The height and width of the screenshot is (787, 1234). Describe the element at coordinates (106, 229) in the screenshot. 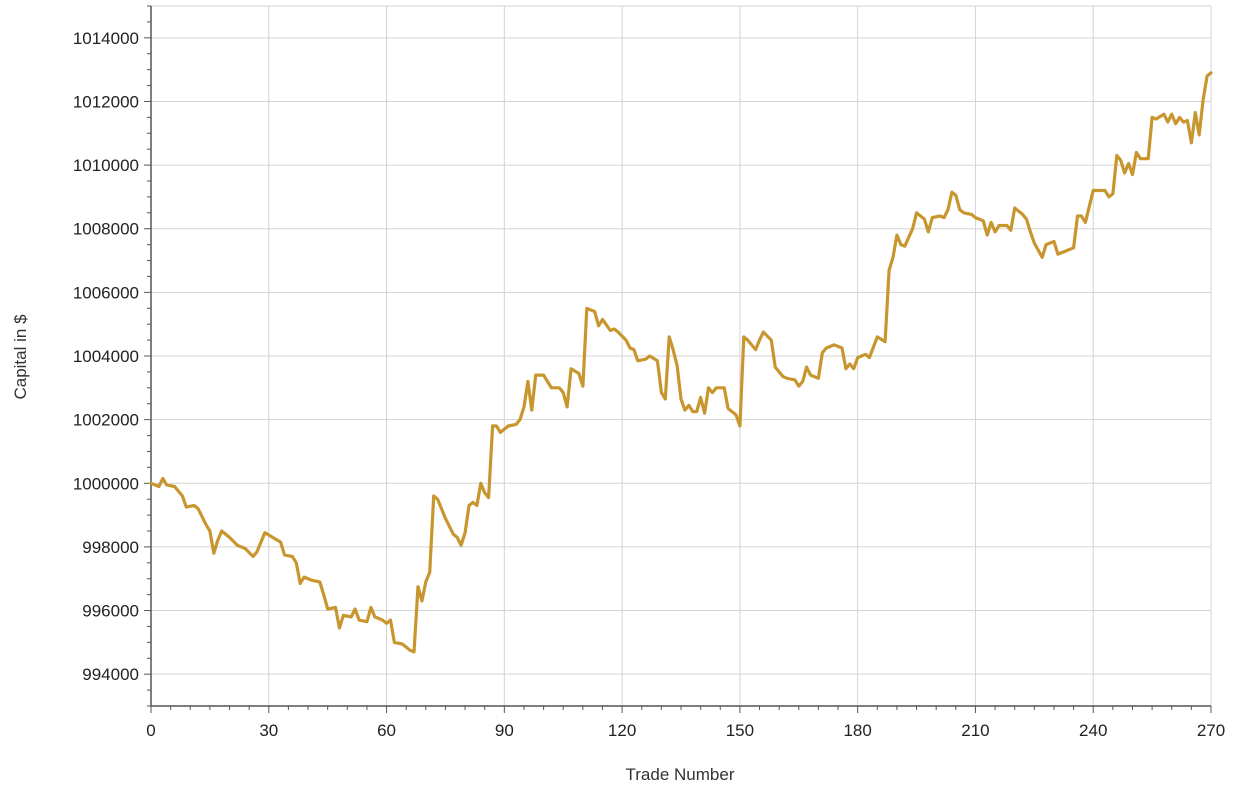

I see `y-tick-label: 1008000` at that location.